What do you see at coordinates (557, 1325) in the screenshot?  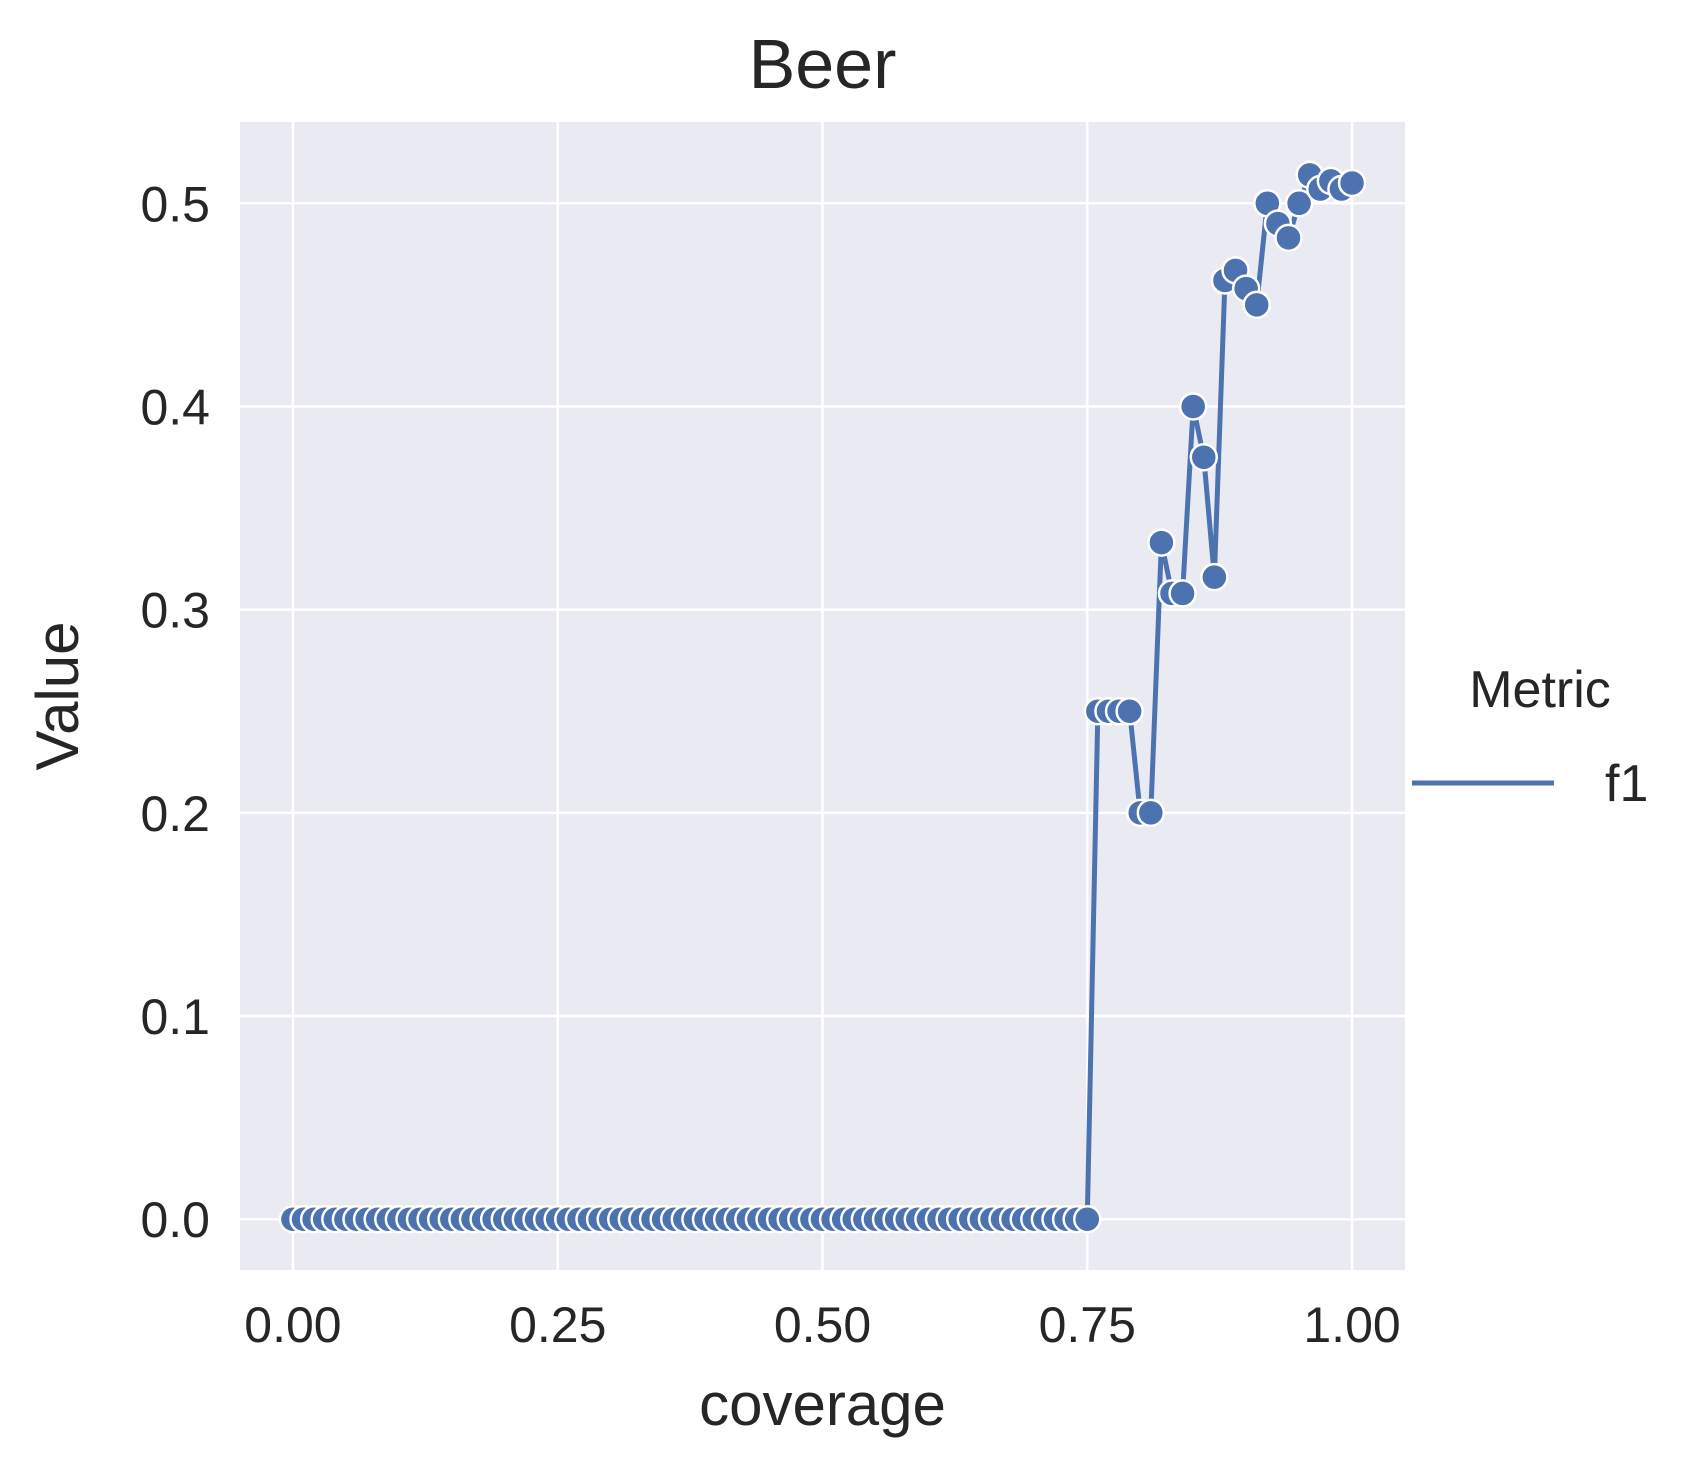 I see `x-tick-label: 0.25` at bounding box center [557, 1325].